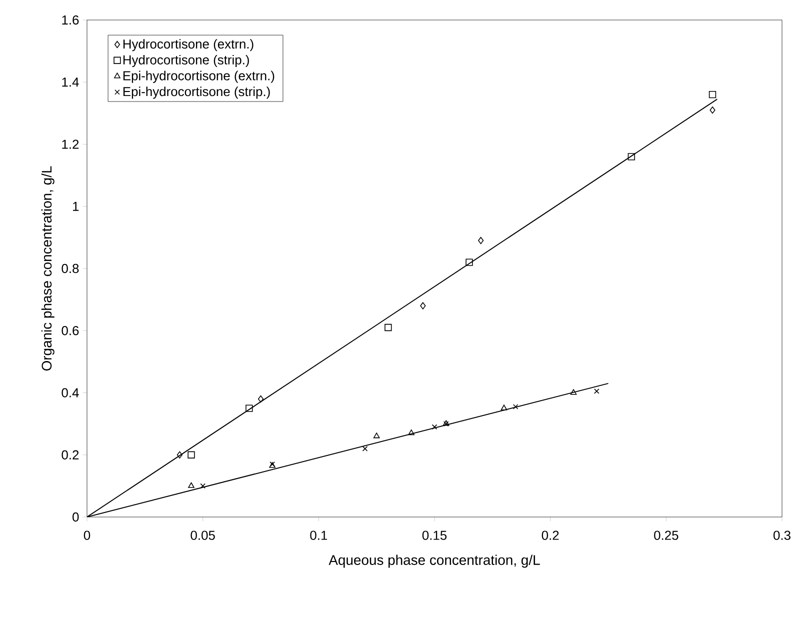 The width and height of the screenshot is (806, 623). I want to click on x-tick-label: 0.25, so click(666, 535).